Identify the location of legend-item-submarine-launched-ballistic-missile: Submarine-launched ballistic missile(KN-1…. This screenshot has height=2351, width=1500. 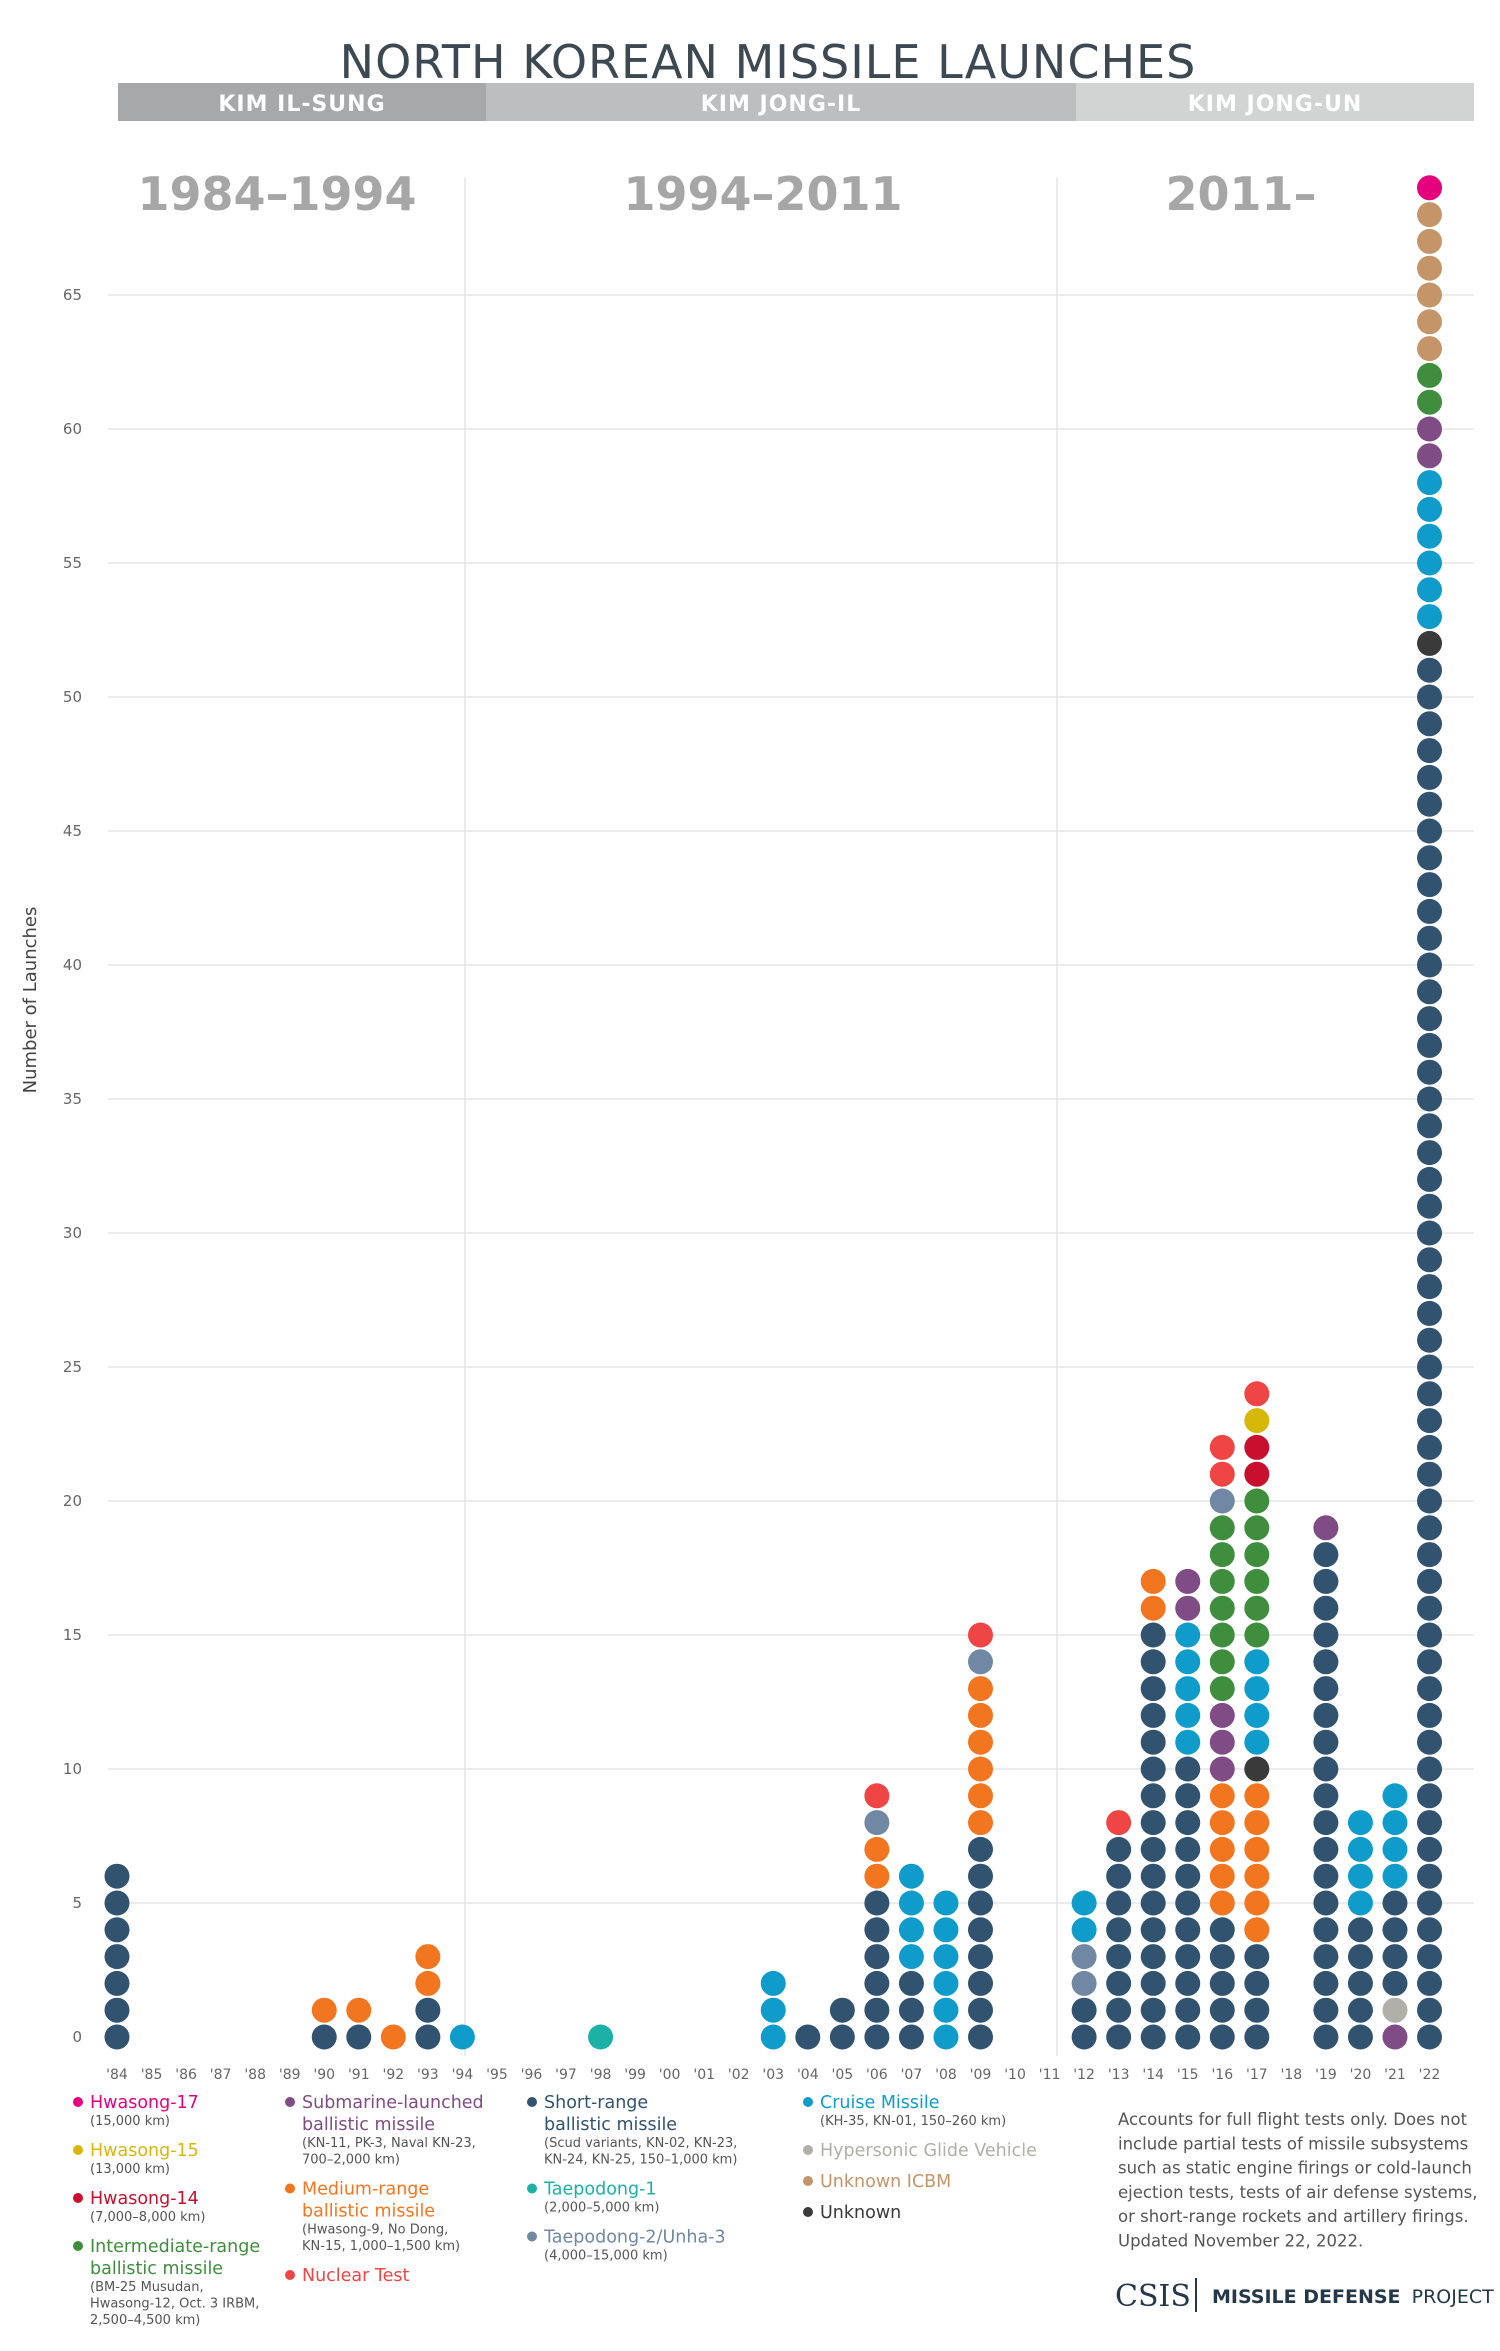
(384, 2130).